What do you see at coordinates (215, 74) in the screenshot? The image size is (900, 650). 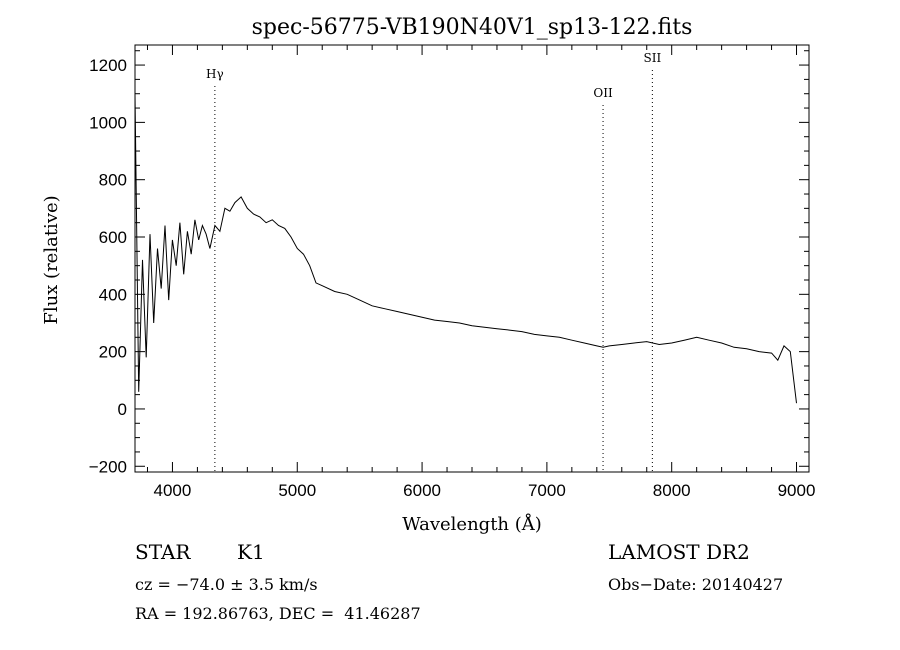 I see `line-marker-label: Hγ` at bounding box center [215, 74].